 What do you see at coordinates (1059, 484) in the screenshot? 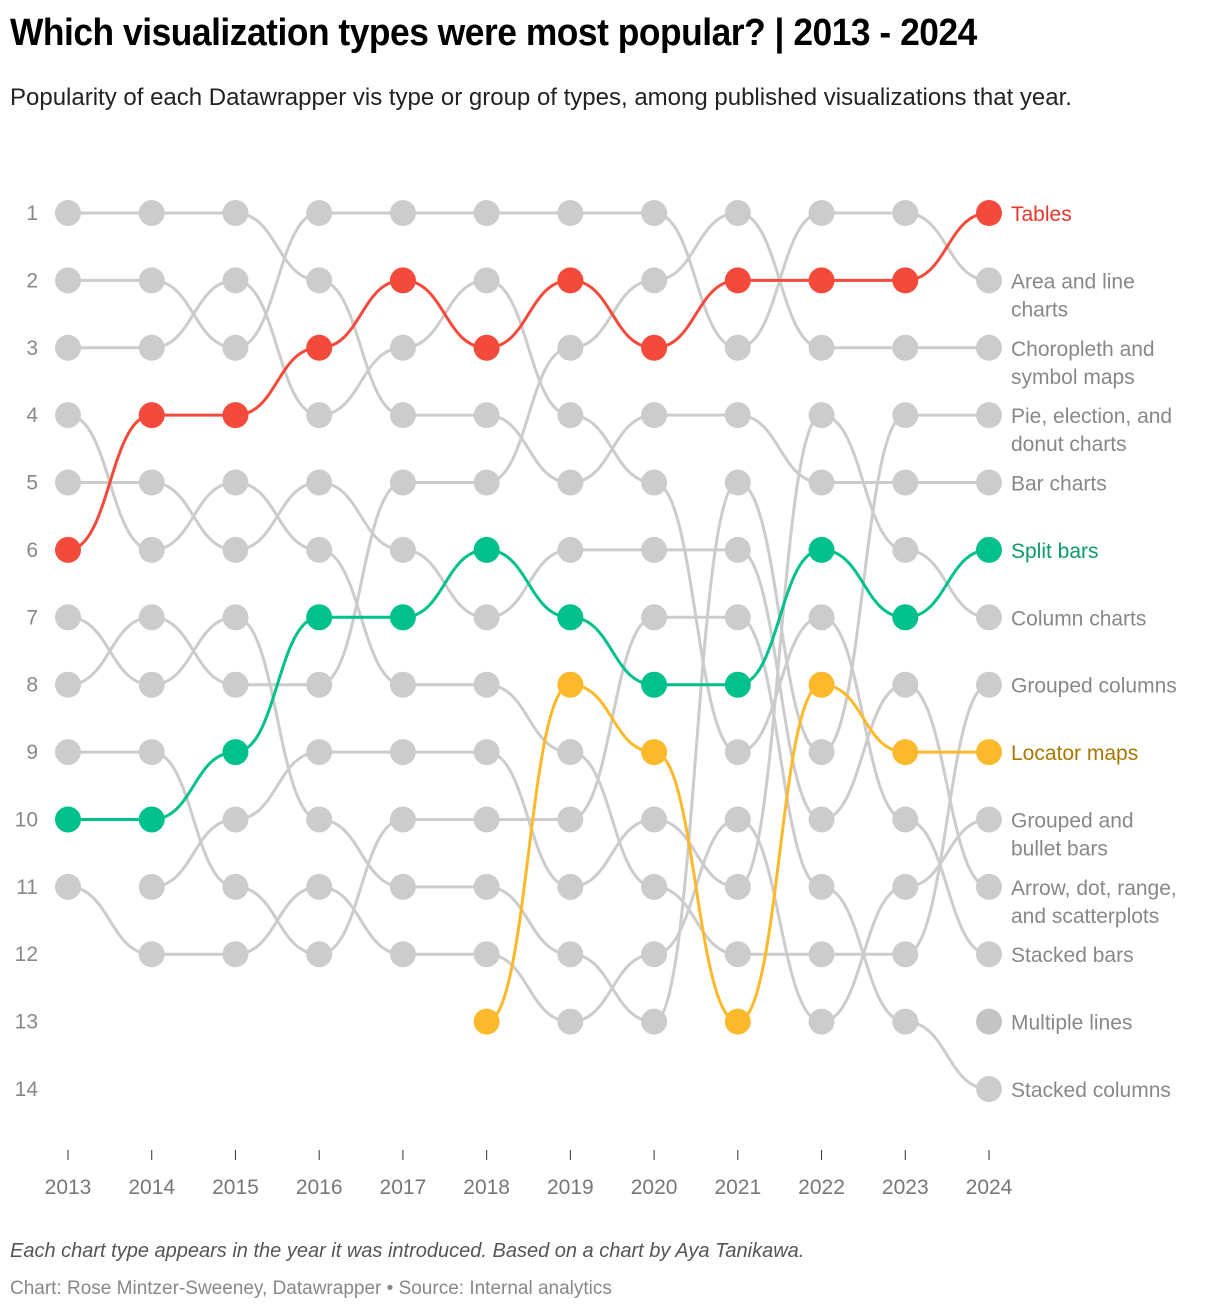
I see `series-label-line: Bar charts` at bounding box center [1059, 484].